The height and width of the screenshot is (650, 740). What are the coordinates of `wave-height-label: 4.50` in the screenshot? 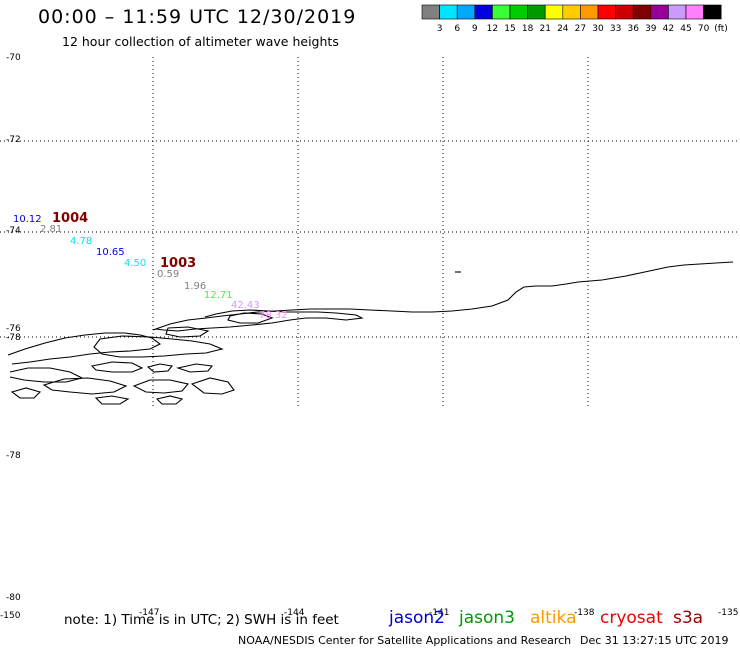 It's located at (135, 263).